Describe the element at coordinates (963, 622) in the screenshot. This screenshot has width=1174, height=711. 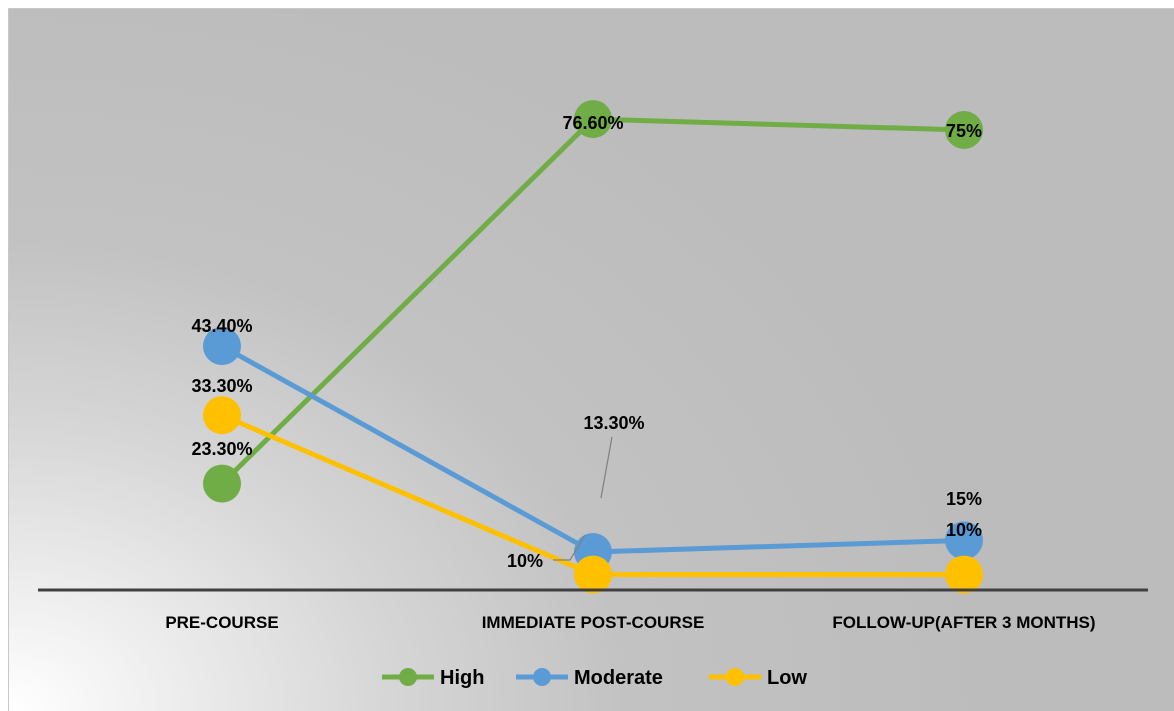
I see `x-tick-label-3: FOLLOW-UP(AFTER 3 MONTHS)` at that location.